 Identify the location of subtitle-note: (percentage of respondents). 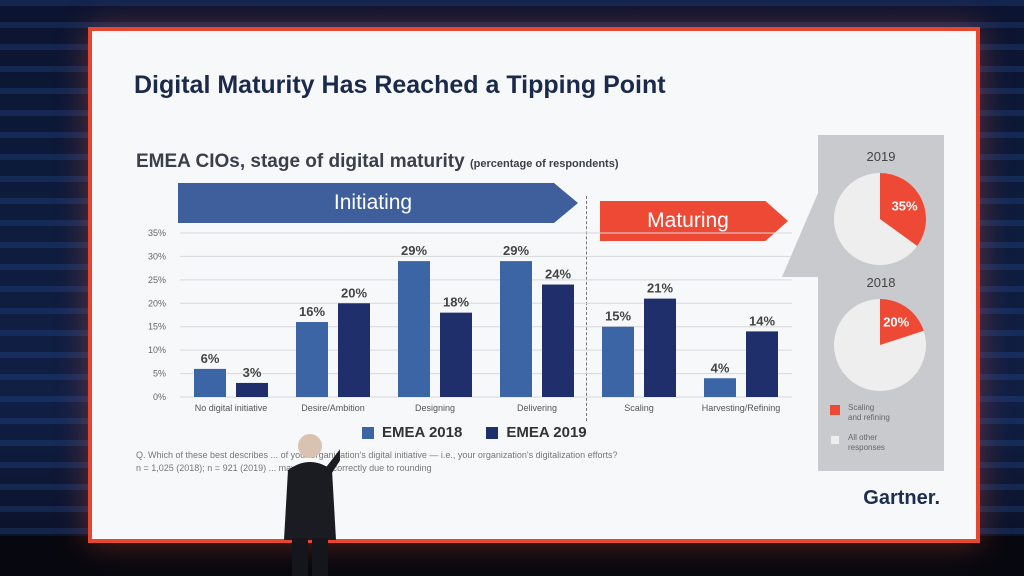
(544, 164).